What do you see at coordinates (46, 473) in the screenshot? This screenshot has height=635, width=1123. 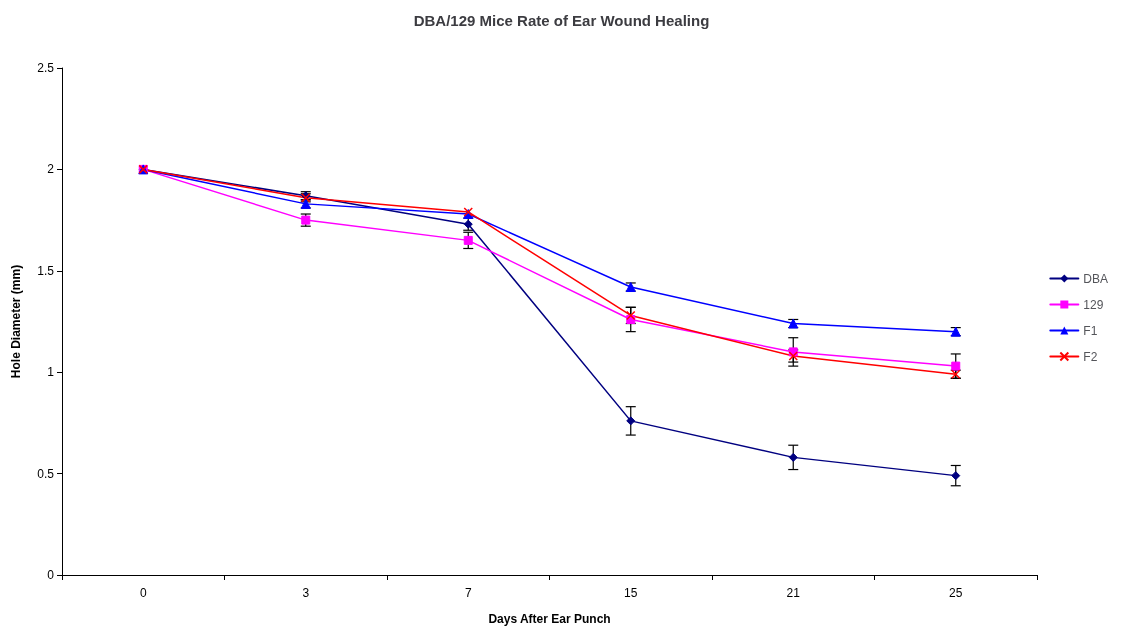 I see `y-tick-label: 0.5` at bounding box center [46, 473].